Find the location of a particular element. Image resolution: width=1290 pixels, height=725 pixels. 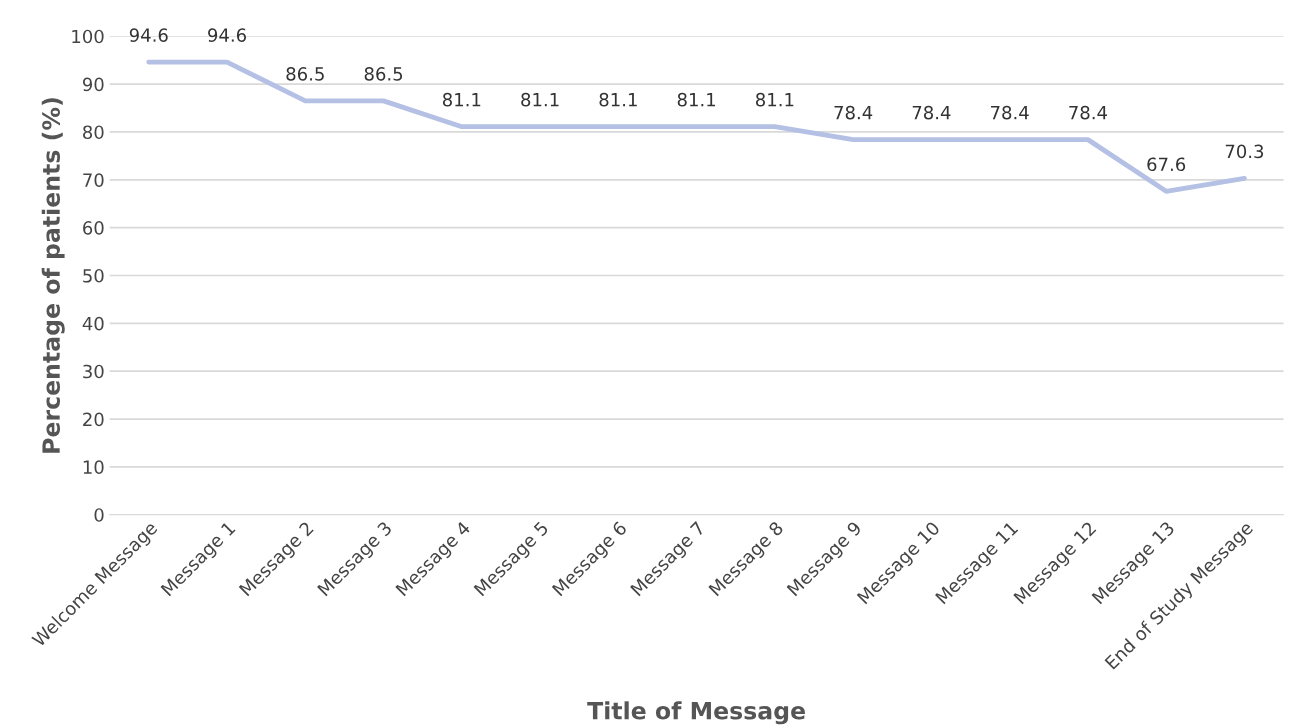

y-tick-label: 0 is located at coordinates (99, 515).